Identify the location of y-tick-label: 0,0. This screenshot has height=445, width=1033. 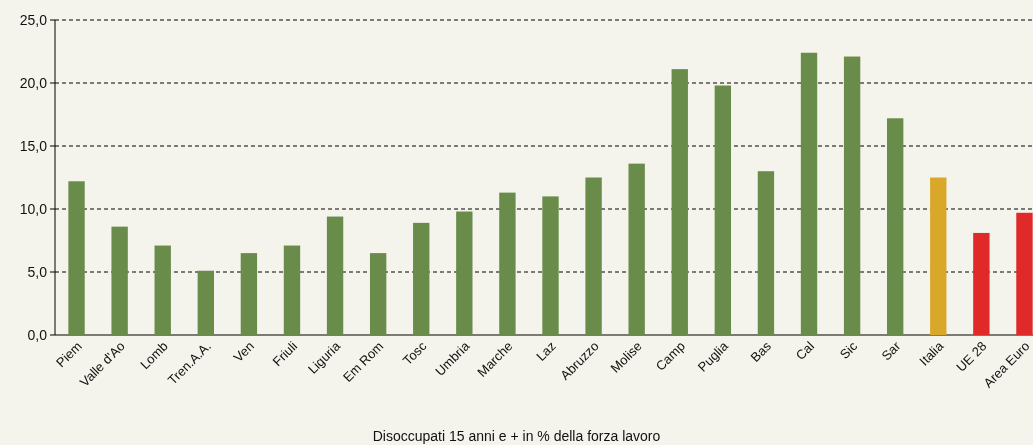
(37, 334).